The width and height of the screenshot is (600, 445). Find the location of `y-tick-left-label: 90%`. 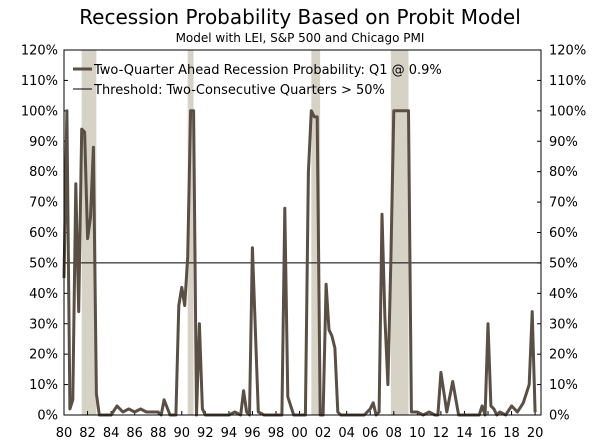

y-tick-left-label: 90% is located at coordinates (43, 142).